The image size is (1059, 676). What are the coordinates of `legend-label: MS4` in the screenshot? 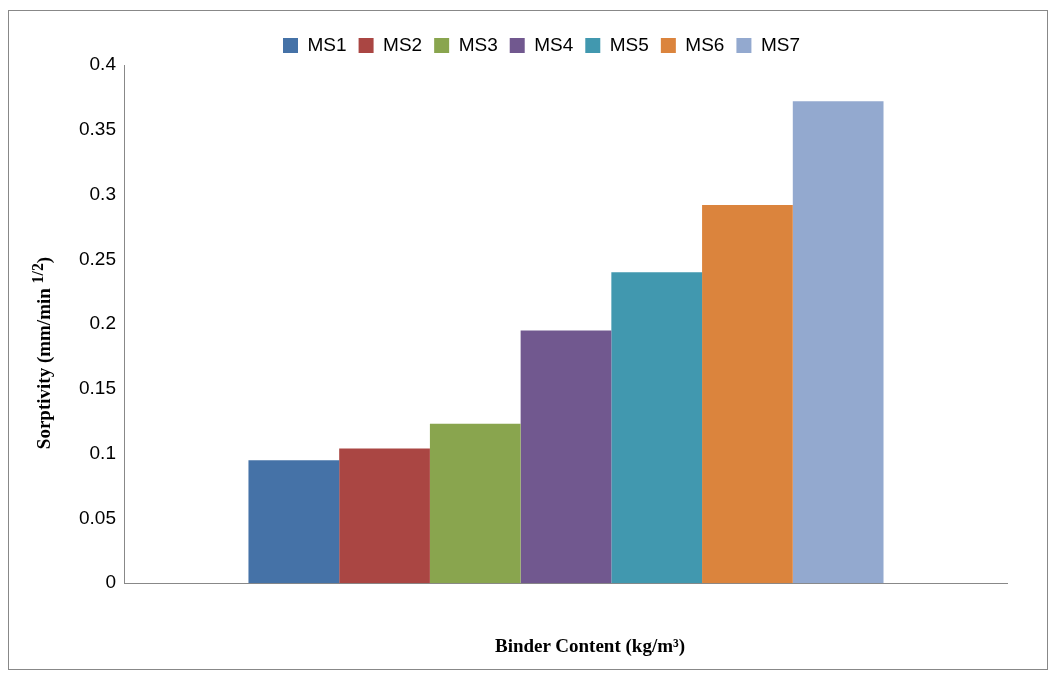 It's located at (554, 44).